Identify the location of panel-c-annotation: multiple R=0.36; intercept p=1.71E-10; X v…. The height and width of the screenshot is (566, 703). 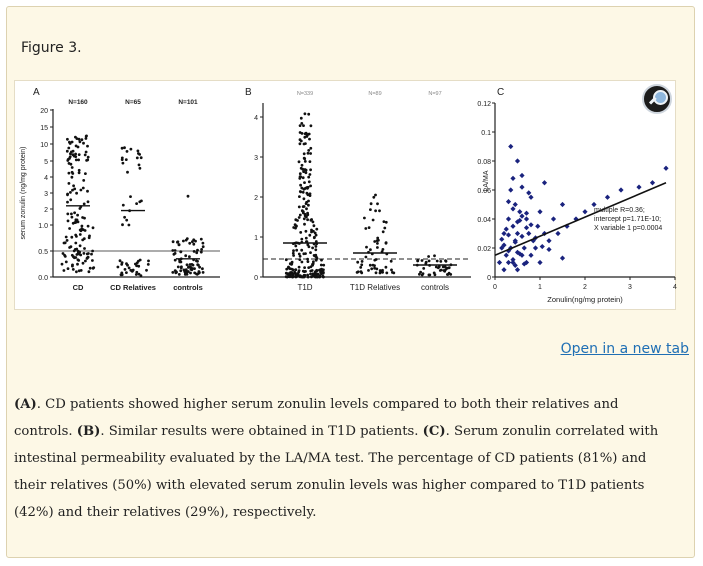
(628, 219).